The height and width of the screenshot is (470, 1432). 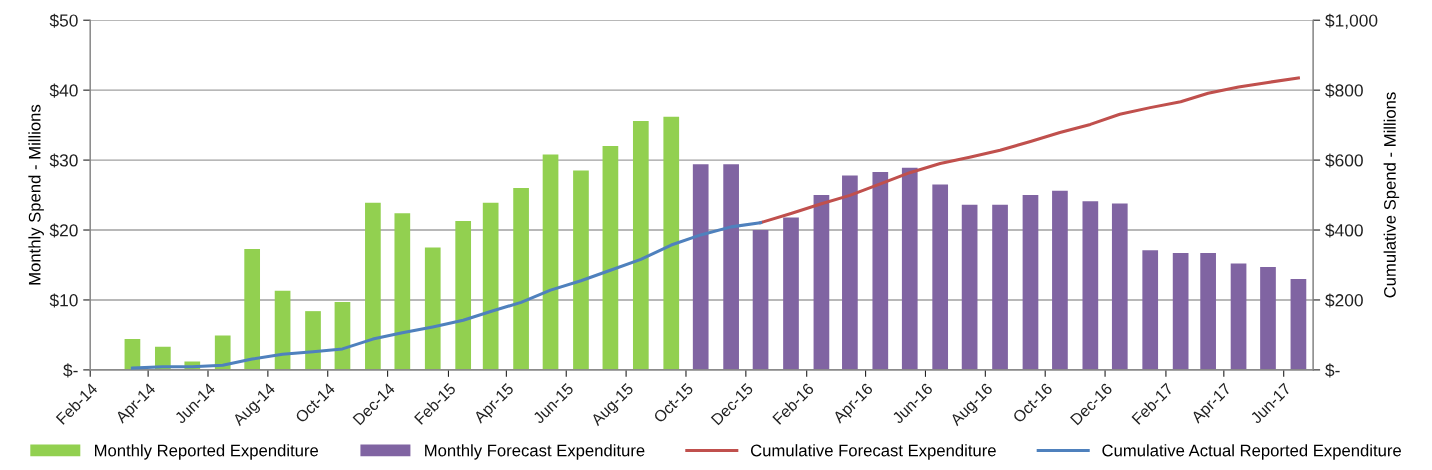 I want to click on y-tick-label: $30, so click(x=63, y=160).